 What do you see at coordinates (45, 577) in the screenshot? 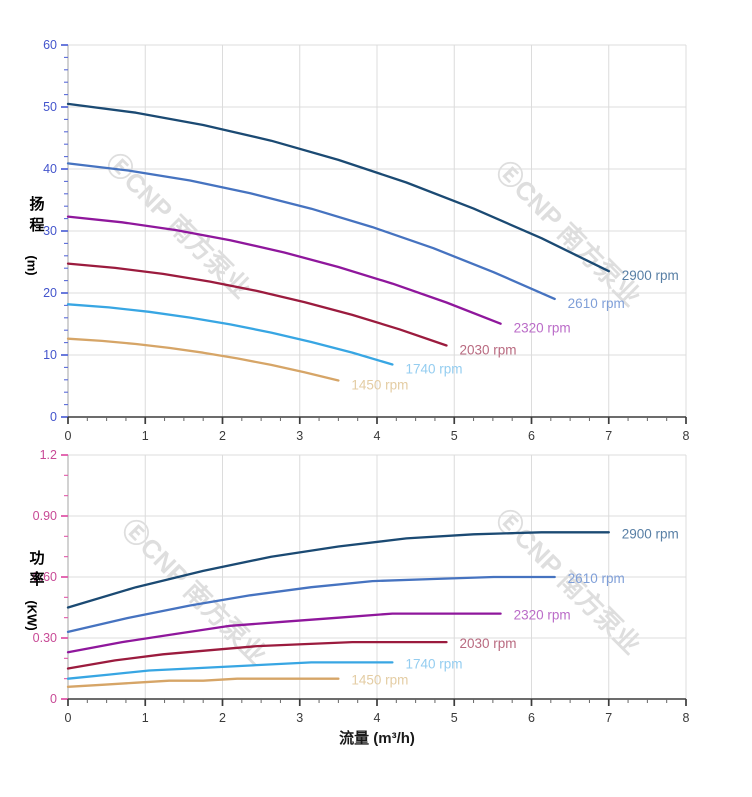
I see `y-tick-label: 0.60` at bounding box center [45, 577].